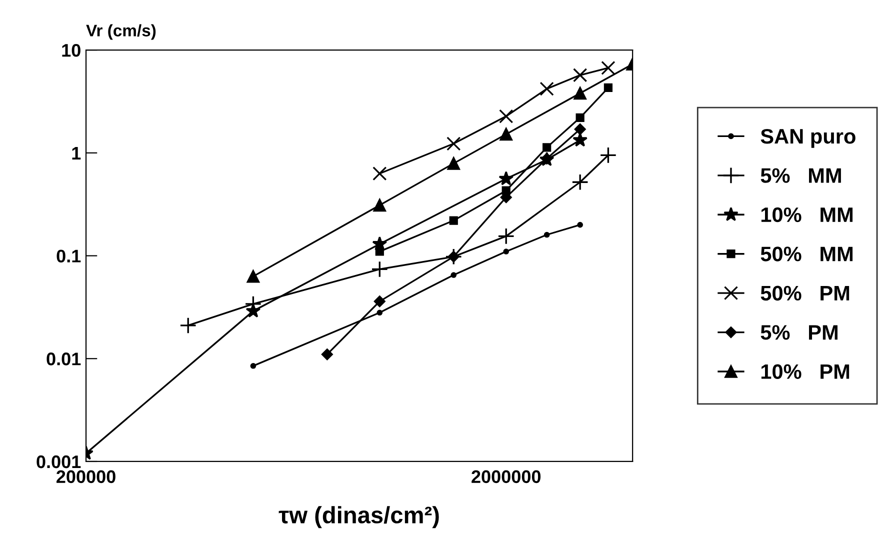  I want to click on legend-label: 10% MM, so click(807, 214).